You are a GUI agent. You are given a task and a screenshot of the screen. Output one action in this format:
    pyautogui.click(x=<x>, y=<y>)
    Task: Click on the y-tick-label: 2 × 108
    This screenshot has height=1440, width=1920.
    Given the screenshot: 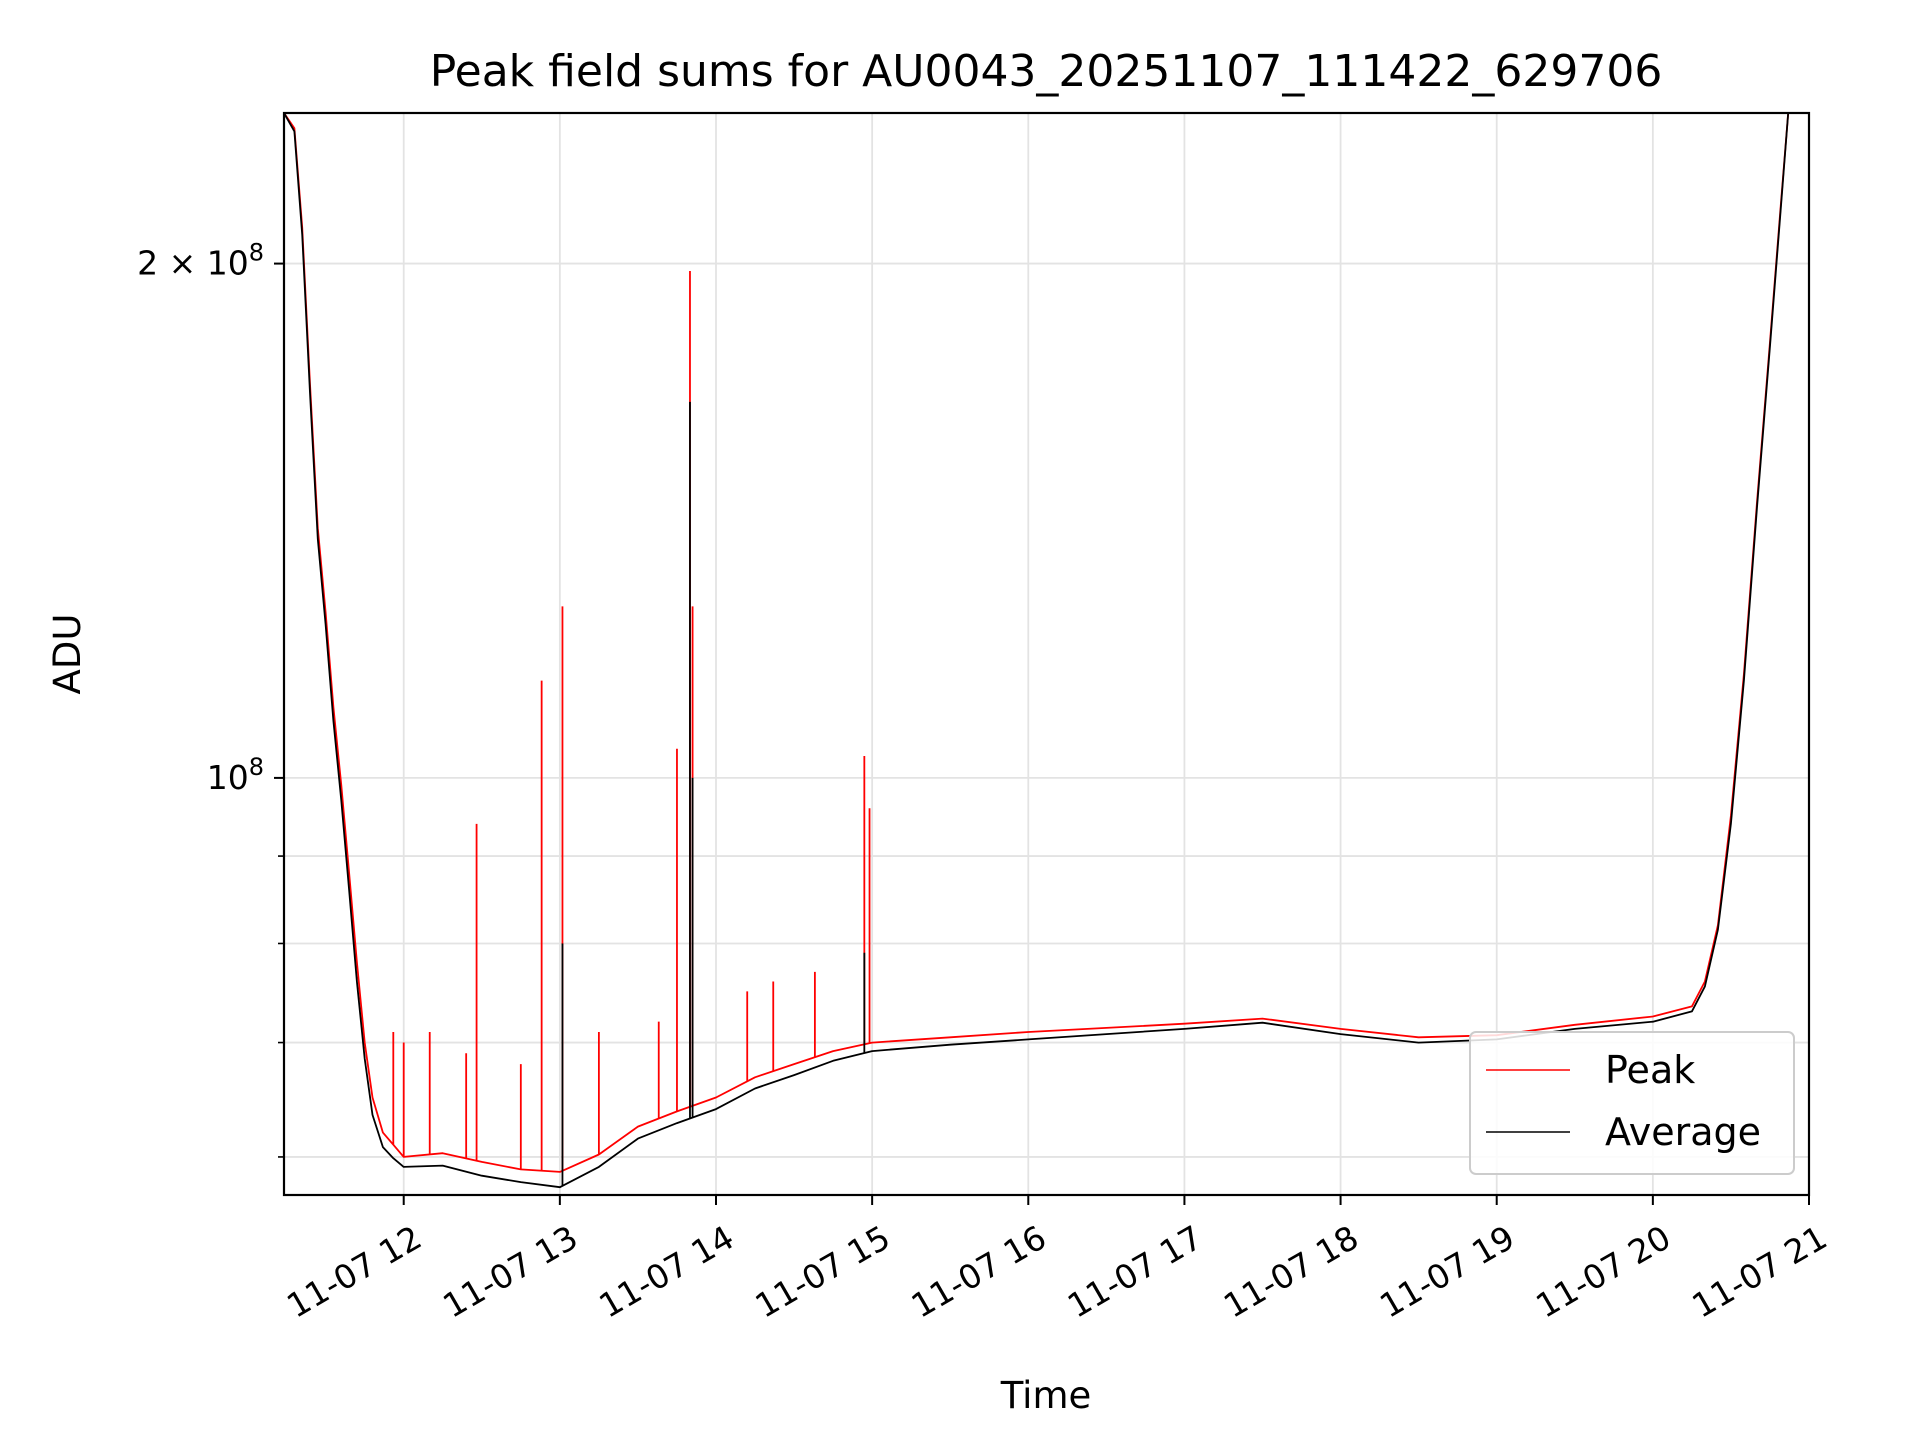 What is the action you would take?
    pyautogui.click(x=200, y=261)
    